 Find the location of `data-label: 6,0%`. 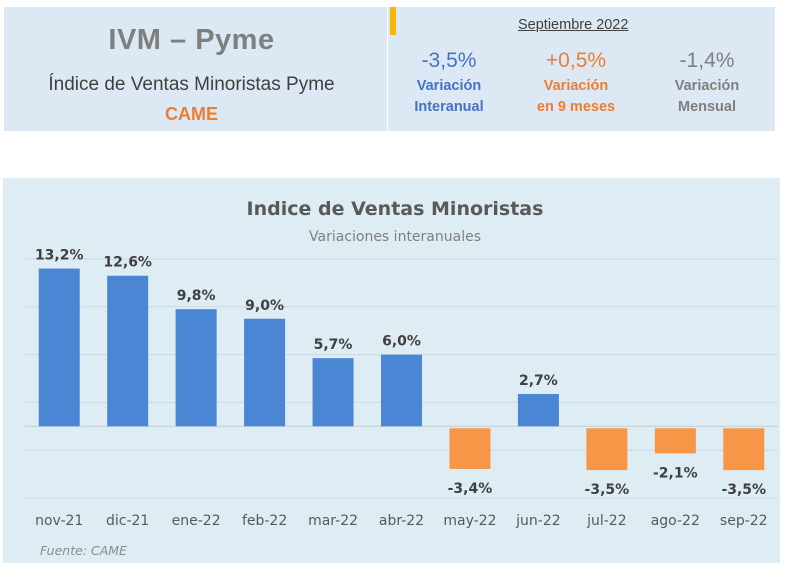

data-label: 6,0% is located at coordinates (401, 342).